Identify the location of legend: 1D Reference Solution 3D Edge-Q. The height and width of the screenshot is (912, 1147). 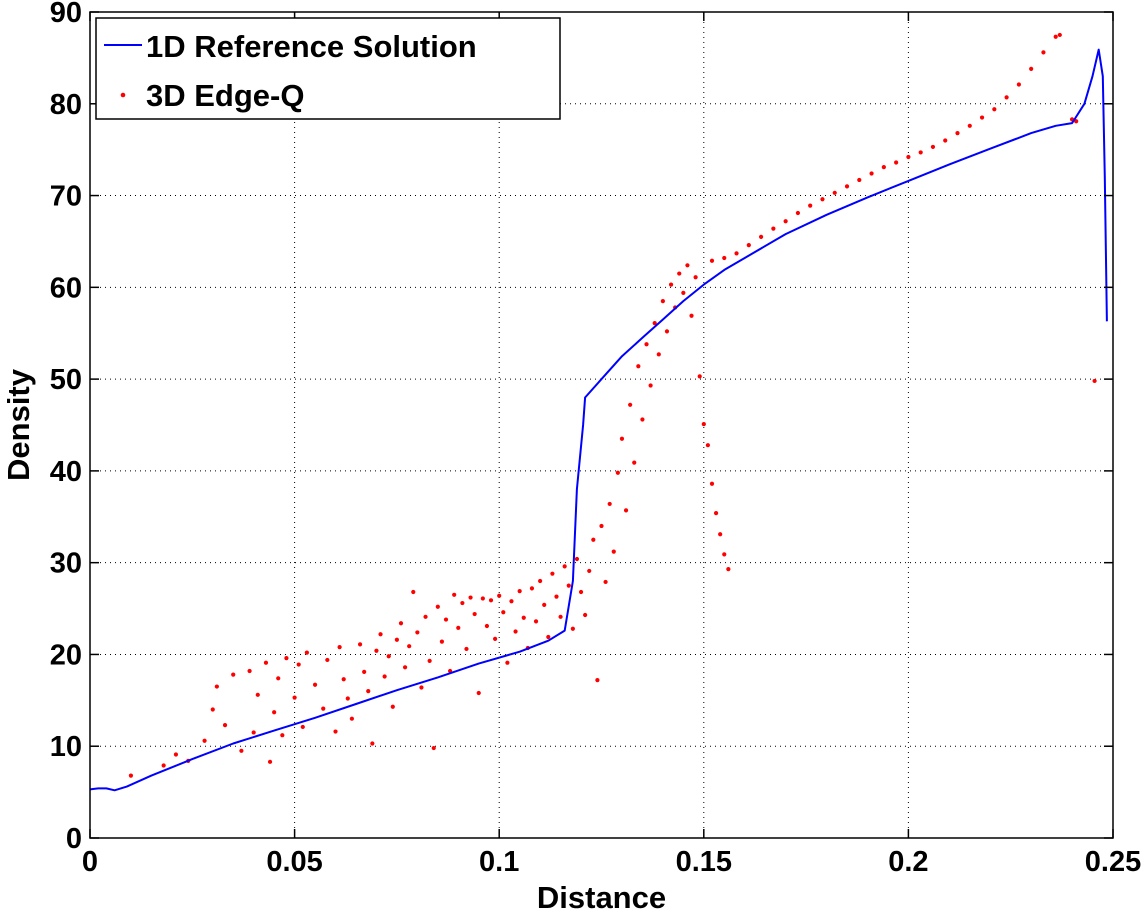
(328, 68).